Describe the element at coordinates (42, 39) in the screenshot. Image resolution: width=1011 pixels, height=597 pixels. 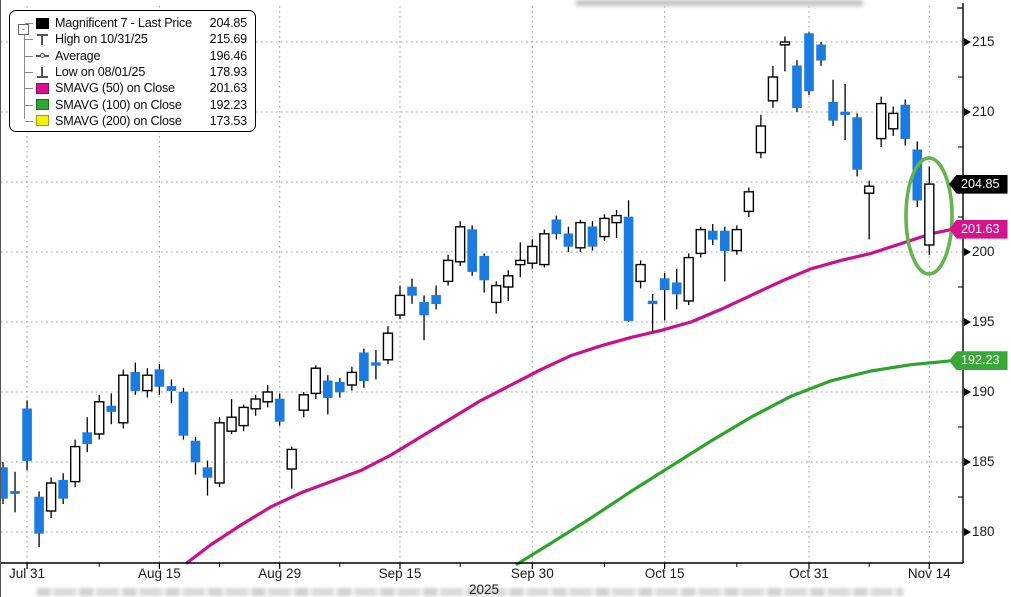
I see `high-marker-icon` at that location.